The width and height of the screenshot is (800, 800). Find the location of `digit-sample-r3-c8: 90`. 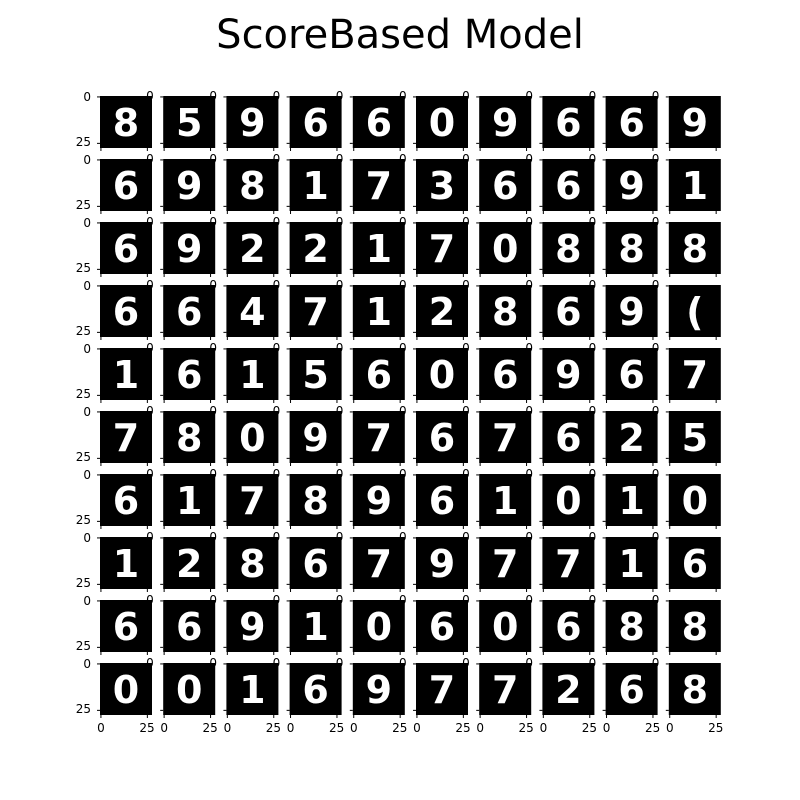

digit-sample-r3-c8: 90 is located at coordinates (630, 309).